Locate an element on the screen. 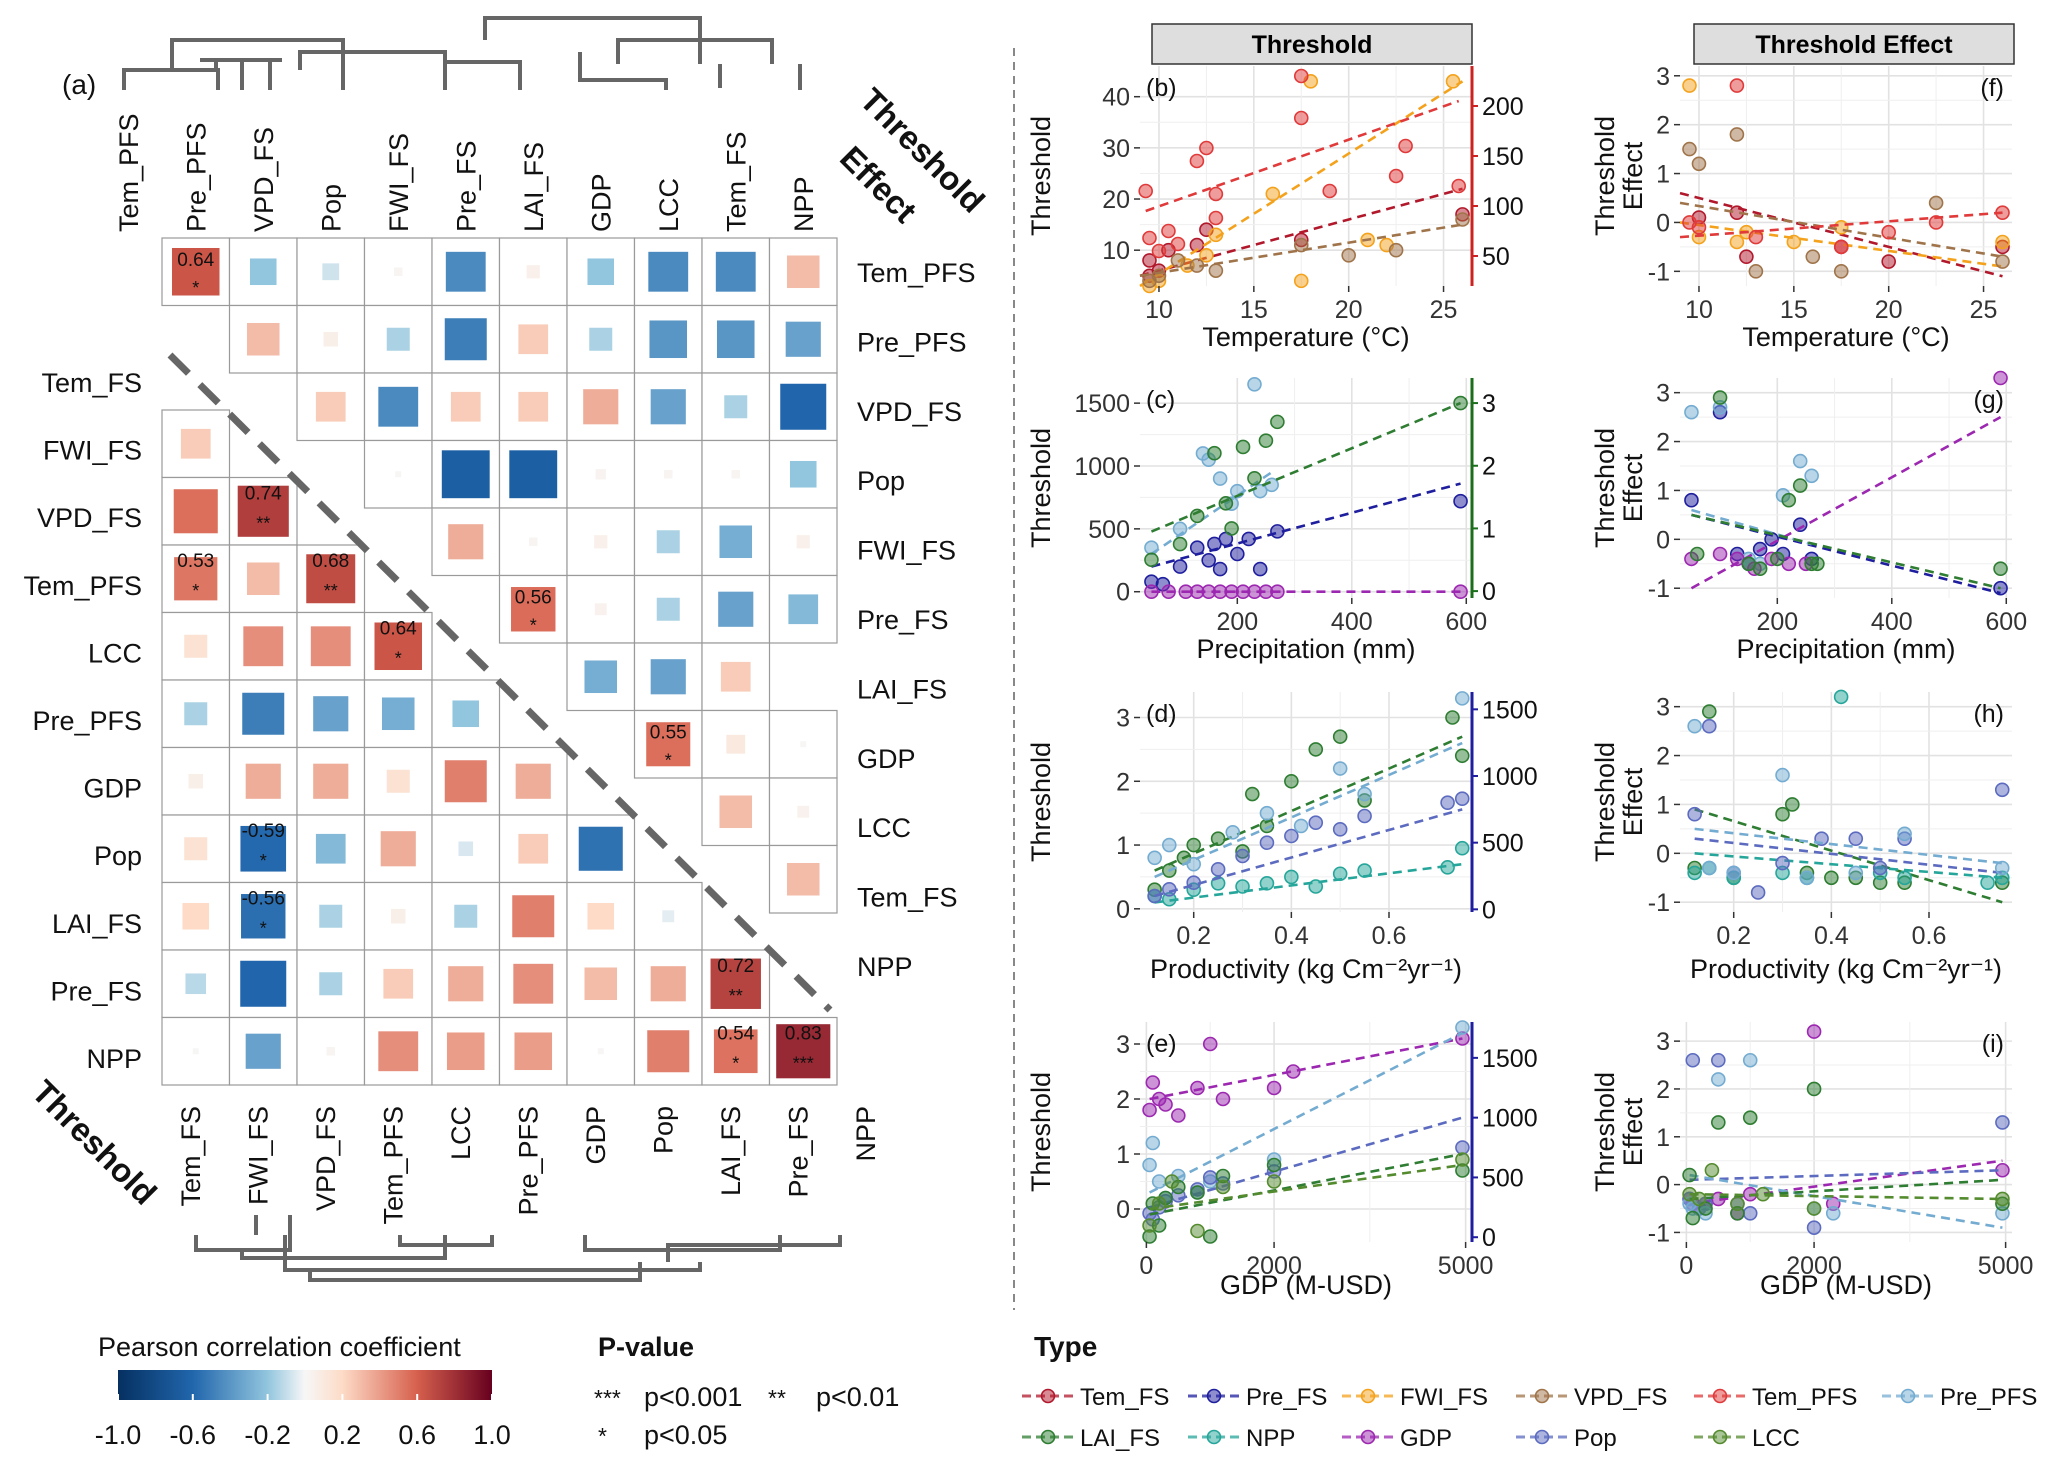  threshold-effect-header: Threshold Effect is located at coordinates (1854, 45).